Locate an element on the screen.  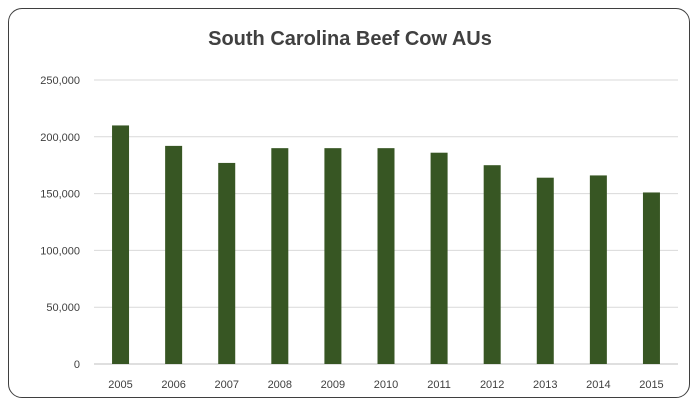
x-tick-label: 2015 is located at coordinates (651, 385).